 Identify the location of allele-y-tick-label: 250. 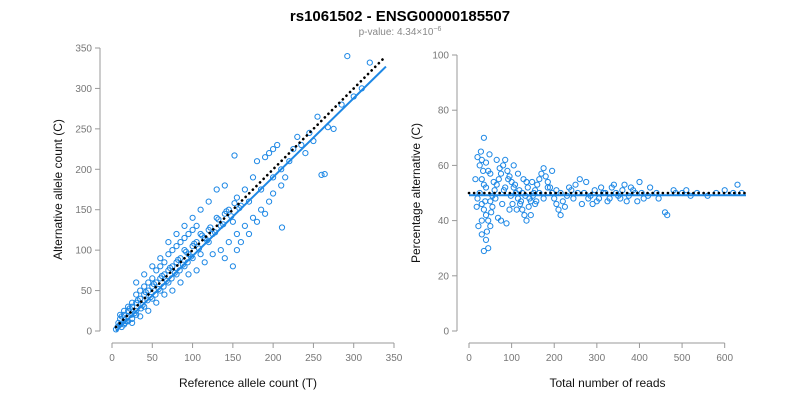
(83, 129).